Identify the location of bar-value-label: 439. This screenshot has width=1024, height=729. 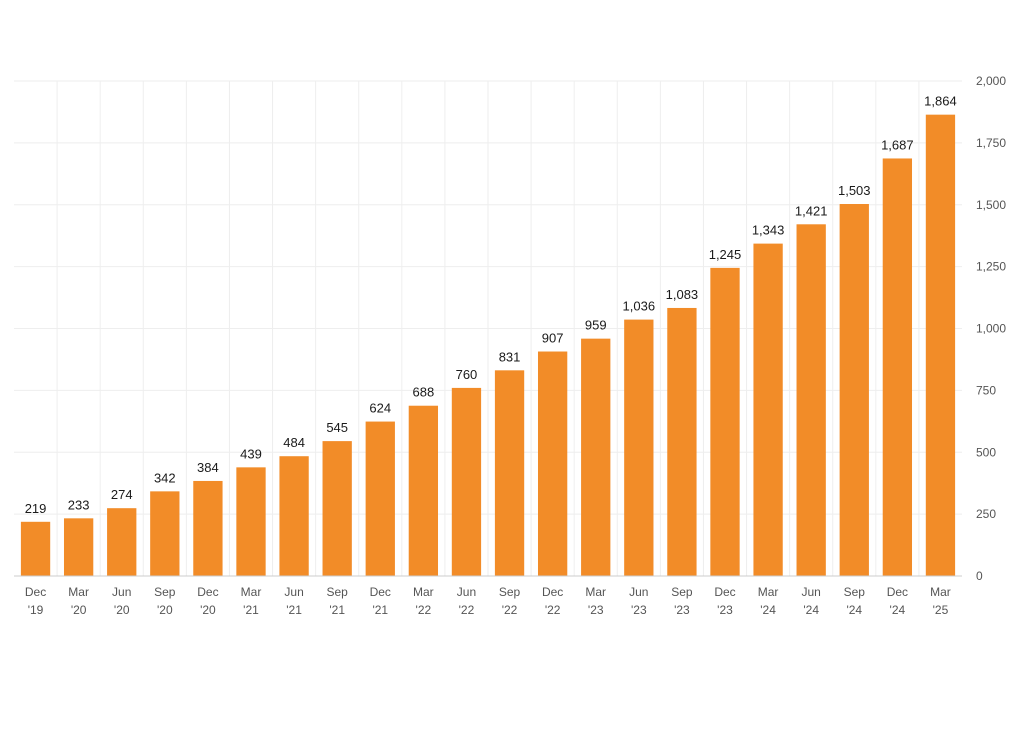
(251, 453).